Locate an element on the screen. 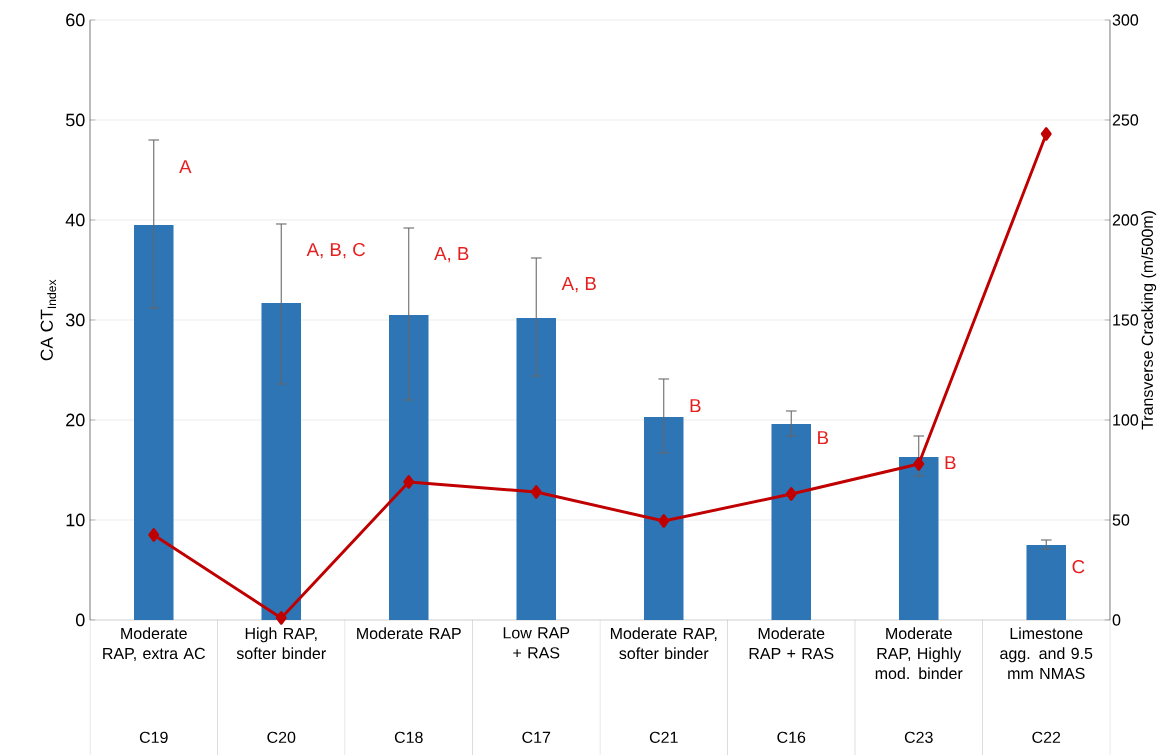 Image resolution: width=1165 pixels, height=755 pixels. annotation: A is located at coordinates (185, 167).